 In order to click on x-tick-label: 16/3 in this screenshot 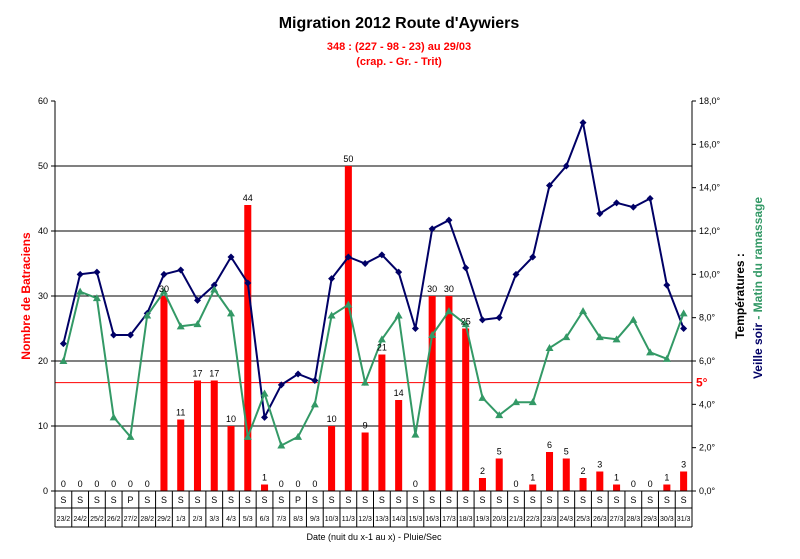, I will do `click(432, 519)`.